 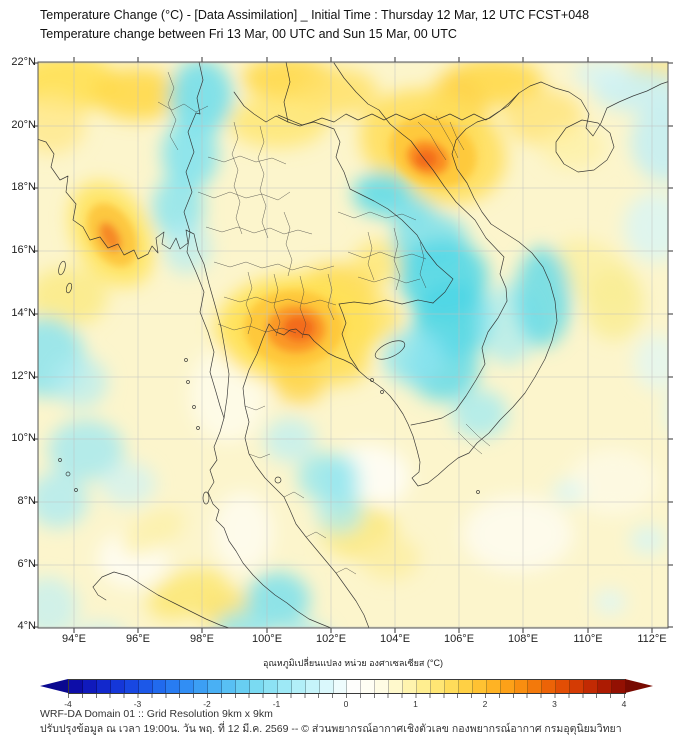 What do you see at coordinates (23, 376) in the screenshot?
I see `lat-tick-label: 12°N` at bounding box center [23, 376].